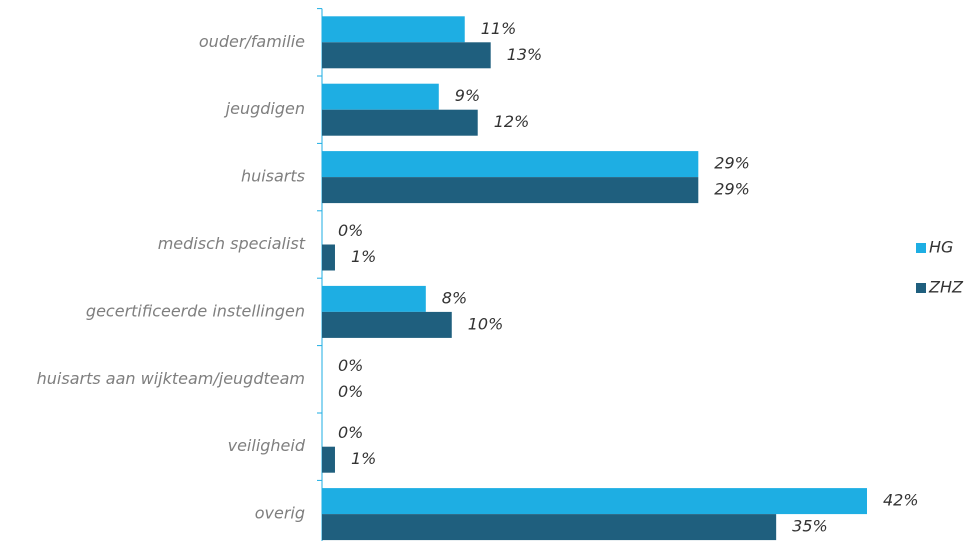  I want to click on value-label: 42%, so click(901, 500).